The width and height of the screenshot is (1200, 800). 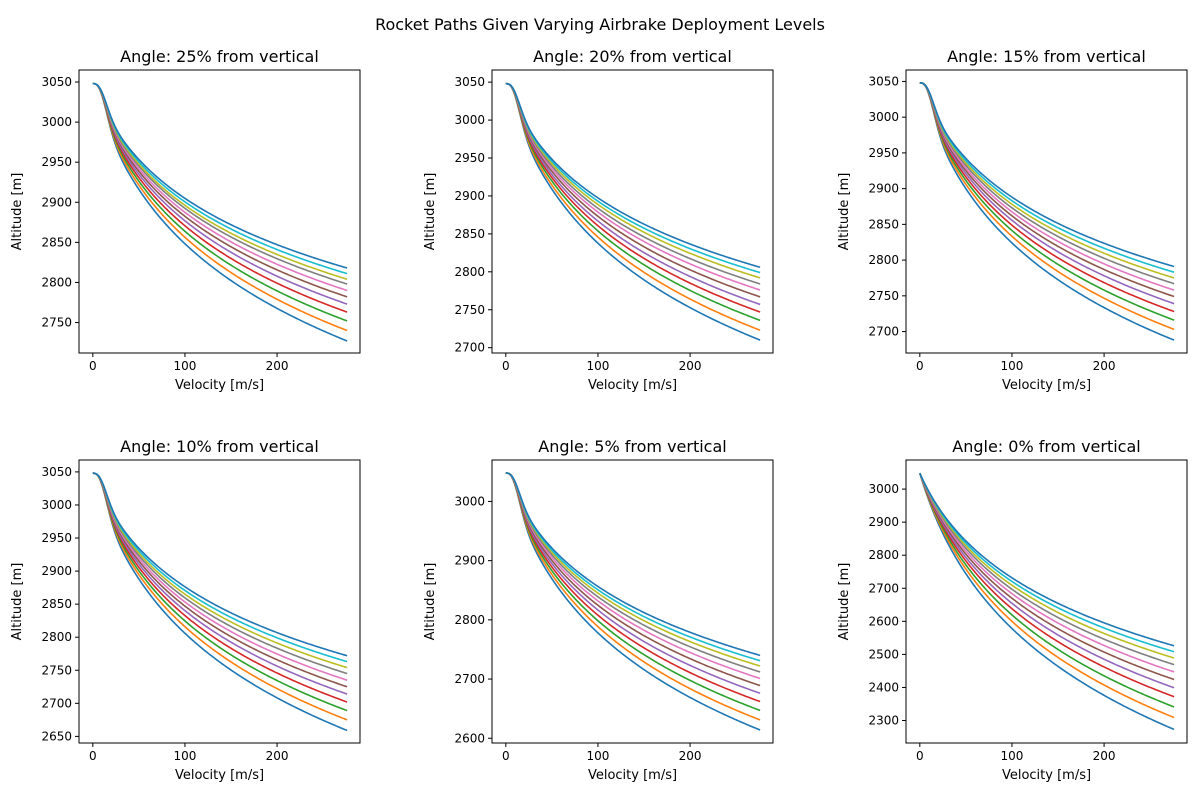 What do you see at coordinates (219, 56) in the screenshot?
I see `subplot-title: Angle: 25% from vertical` at bounding box center [219, 56].